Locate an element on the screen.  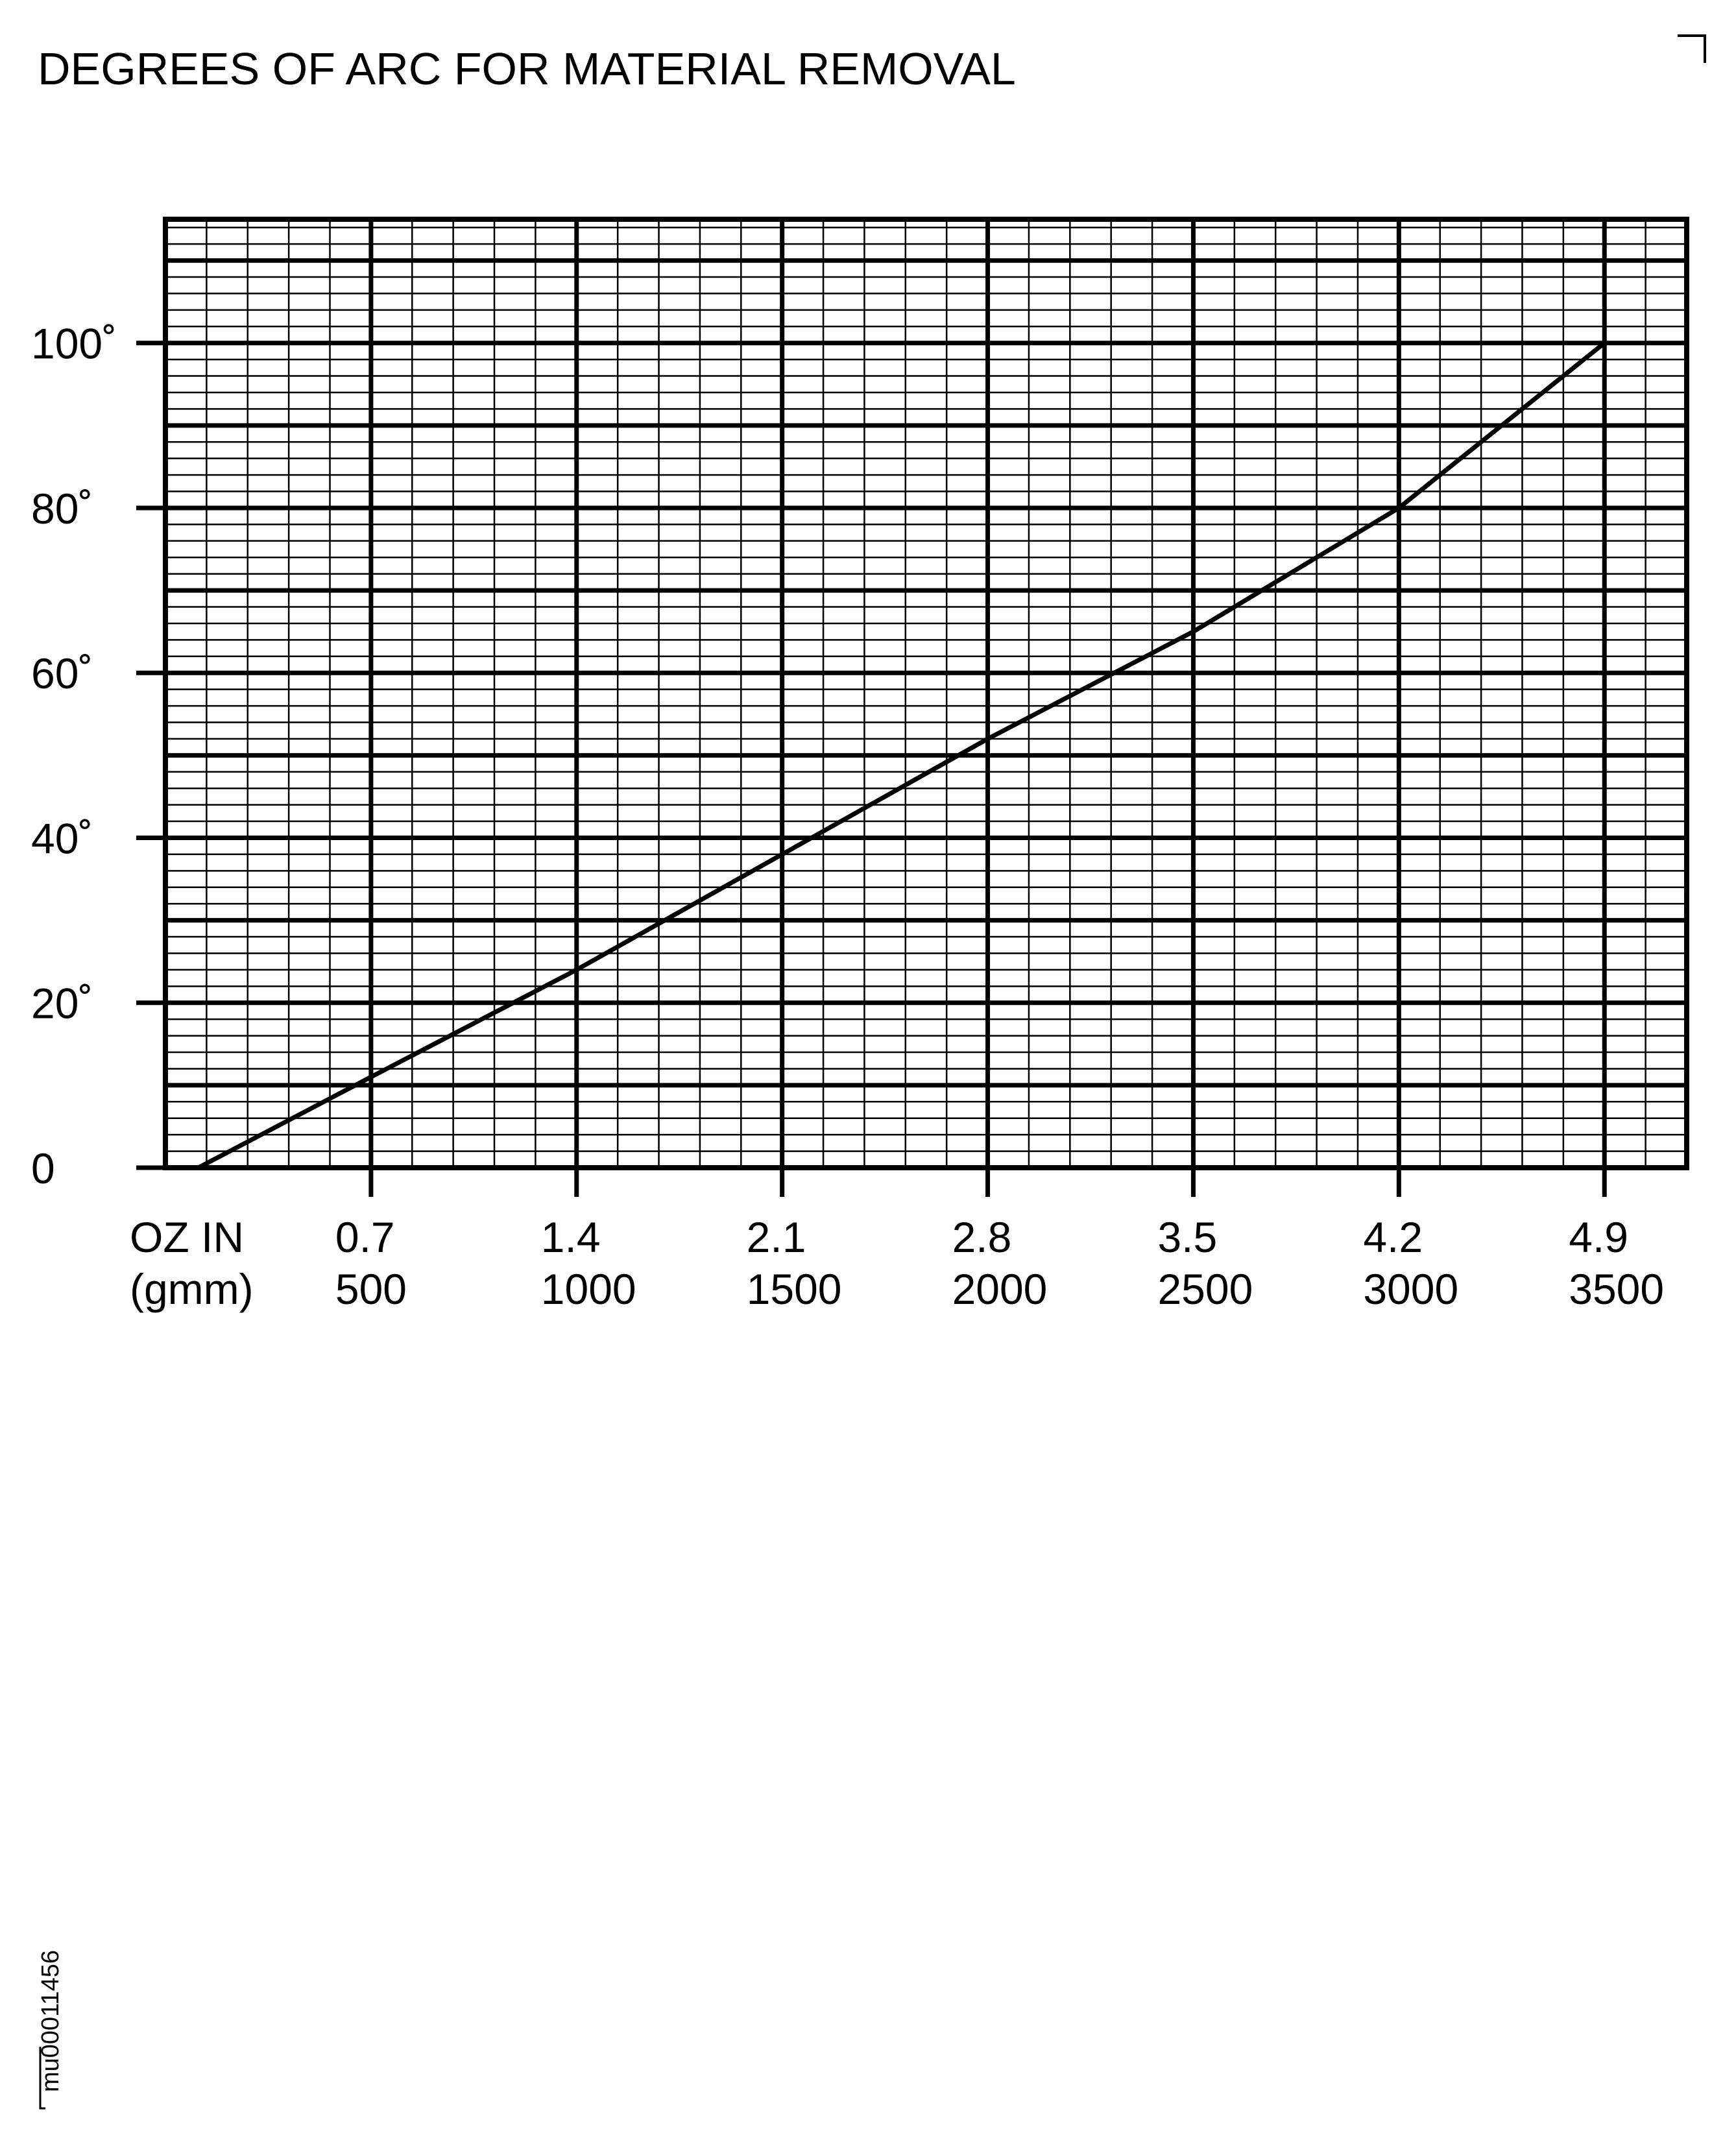
x-tick-label-gmm: 1500 is located at coordinates (794, 1289).